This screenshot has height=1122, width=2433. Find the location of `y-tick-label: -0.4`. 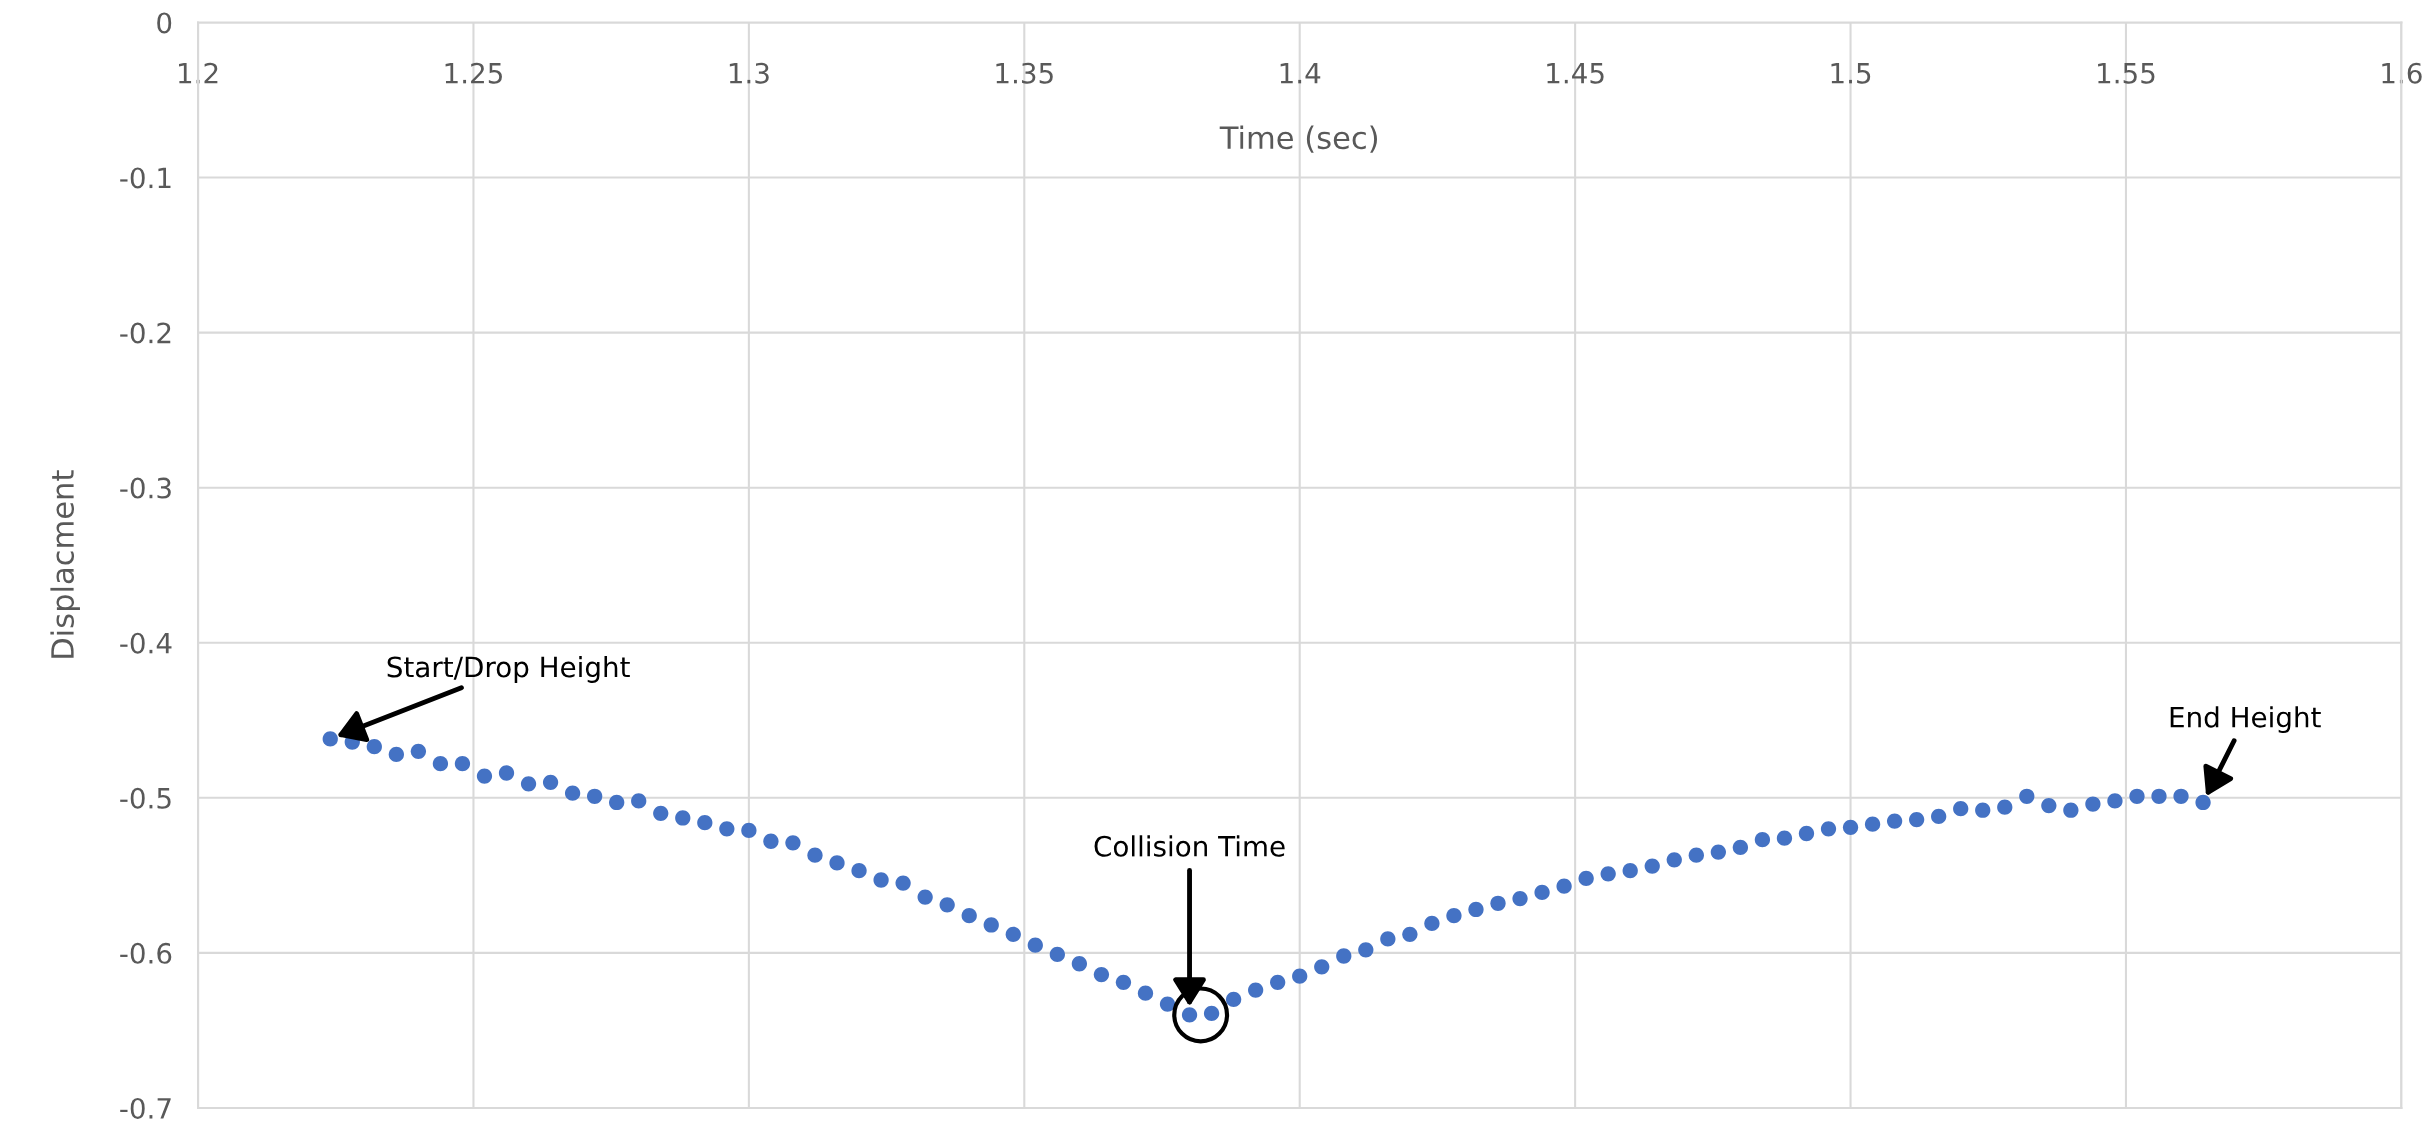

y-tick-label: -0.4 is located at coordinates (146, 643).